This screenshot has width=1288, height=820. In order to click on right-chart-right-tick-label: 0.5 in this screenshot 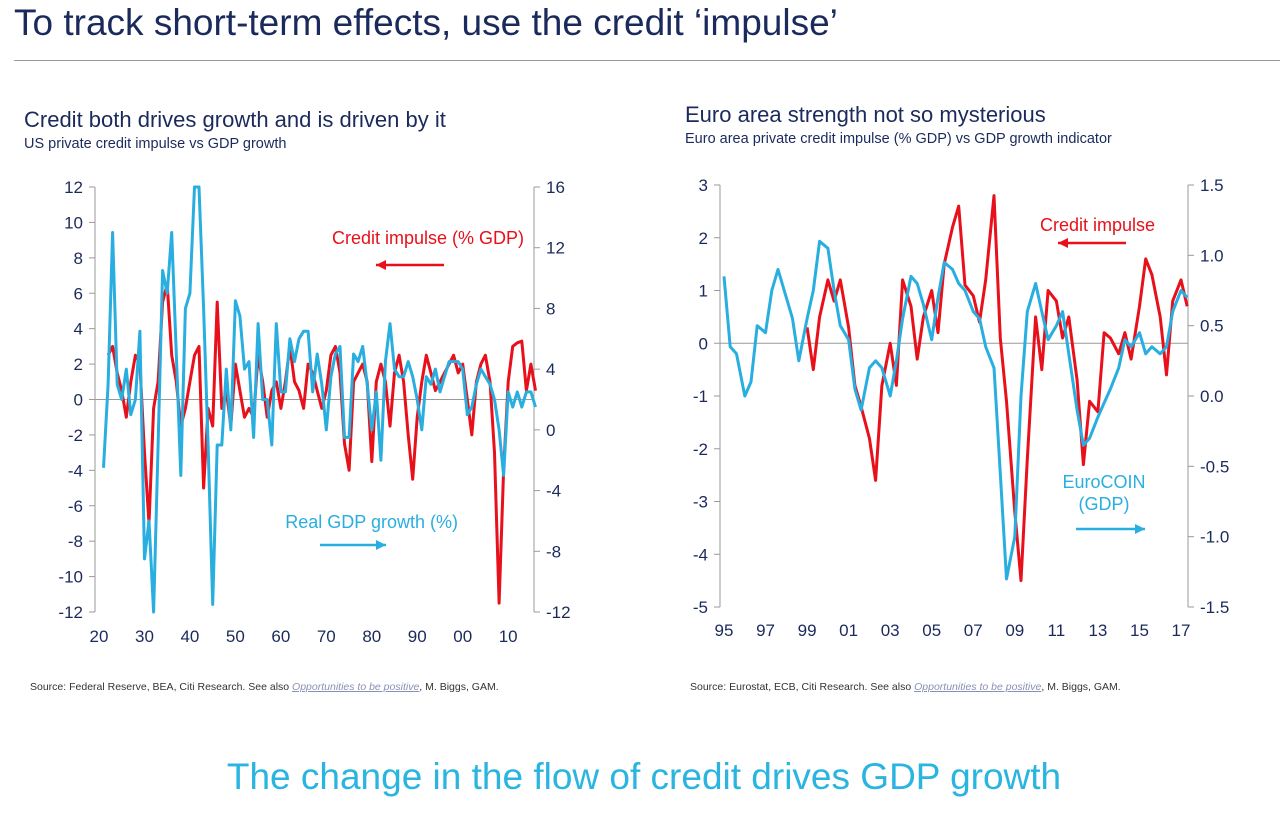, I will do `click(1212, 326)`.